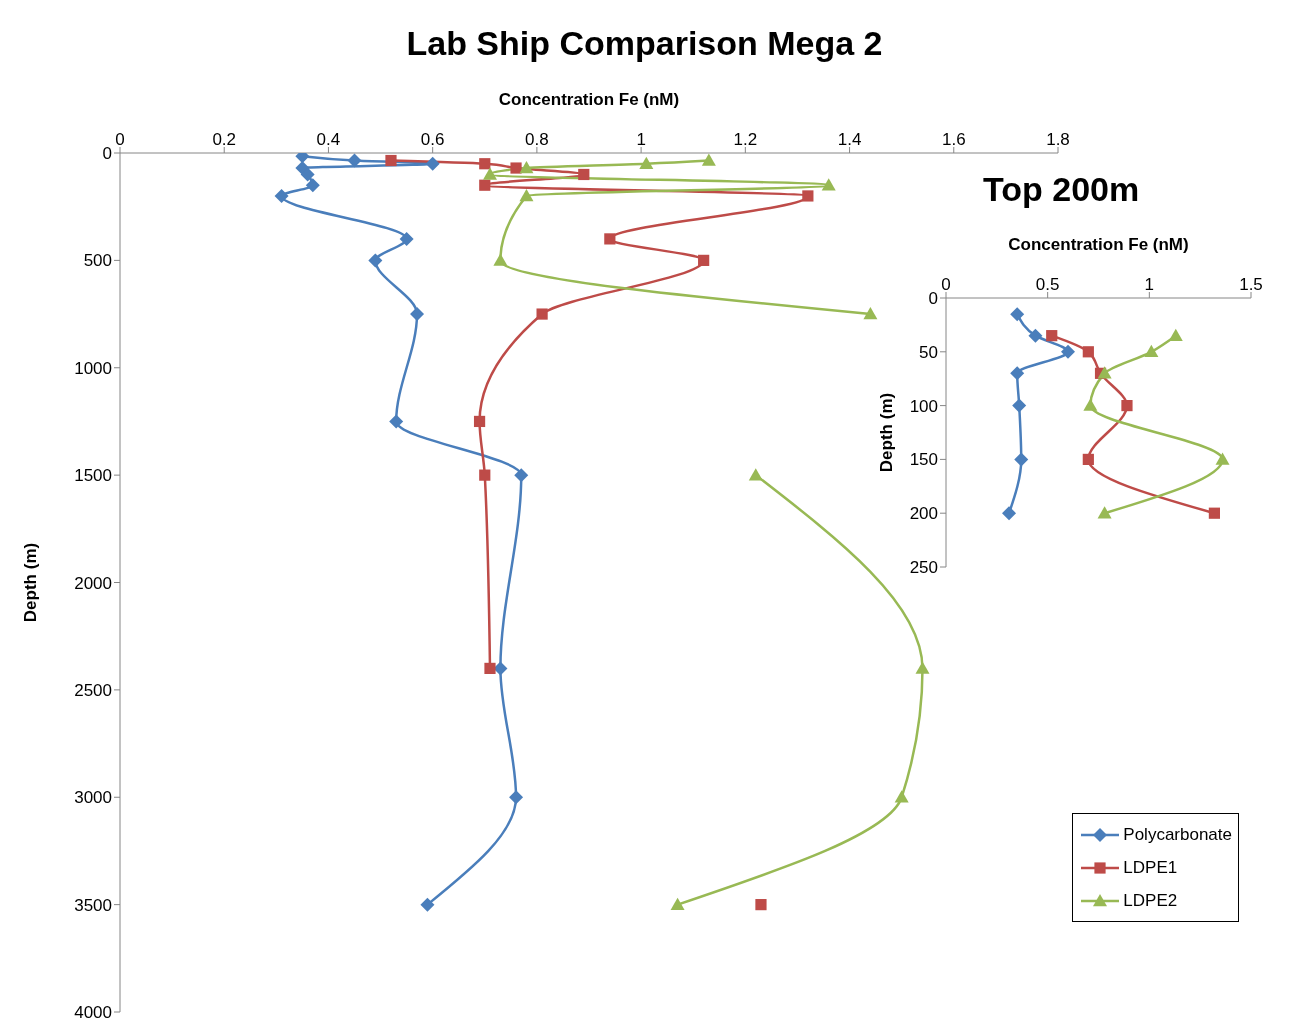 Image resolution: width=1289 pixels, height=1030 pixels. I want to click on x-tick-label: 1.8, so click(1058, 139).